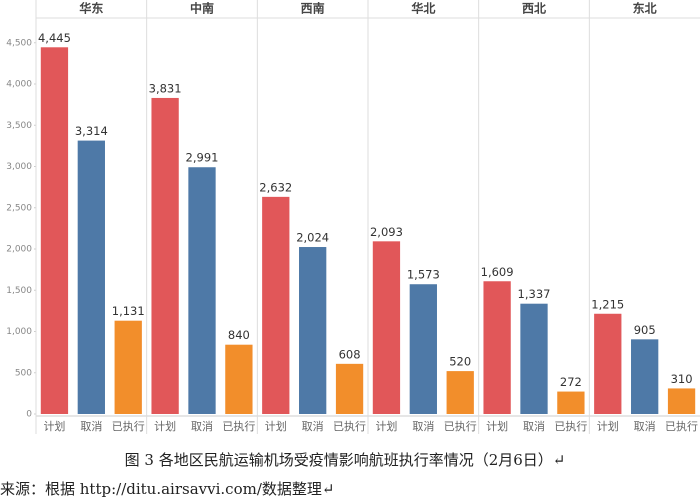 The image size is (700, 504). Describe the element at coordinates (275, 187) in the screenshot. I see `value-label: 2,632` at that location.